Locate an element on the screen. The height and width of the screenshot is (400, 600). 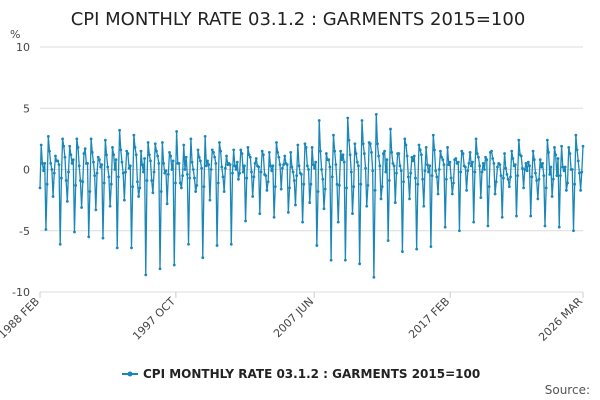
legend-marker is located at coordinates (130, 374).